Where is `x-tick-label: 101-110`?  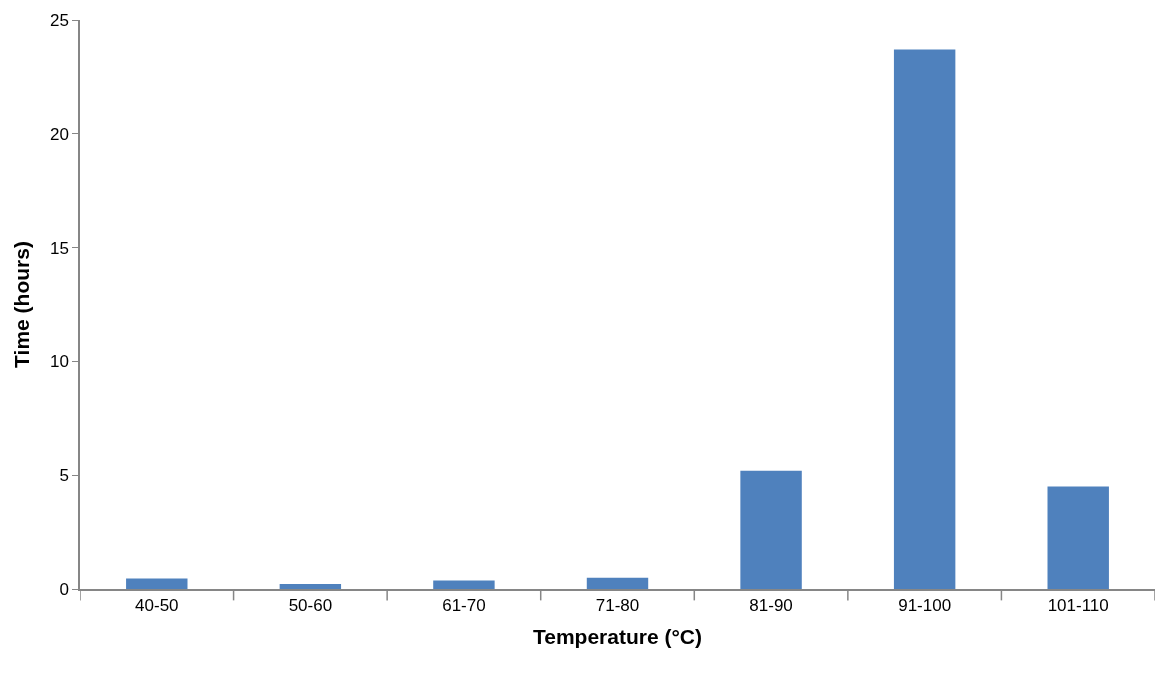
x-tick-label: 101-110 is located at coordinates (1078, 606).